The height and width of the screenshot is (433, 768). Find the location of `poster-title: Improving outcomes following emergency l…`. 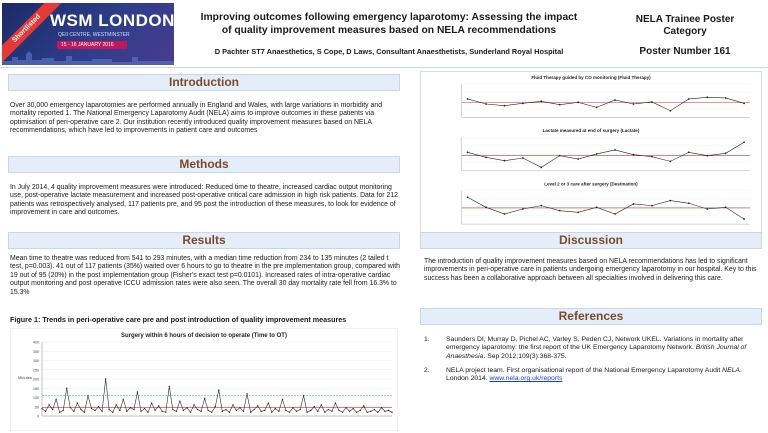

poster-title: Improving outcomes following emergency l… is located at coordinates (389, 24).